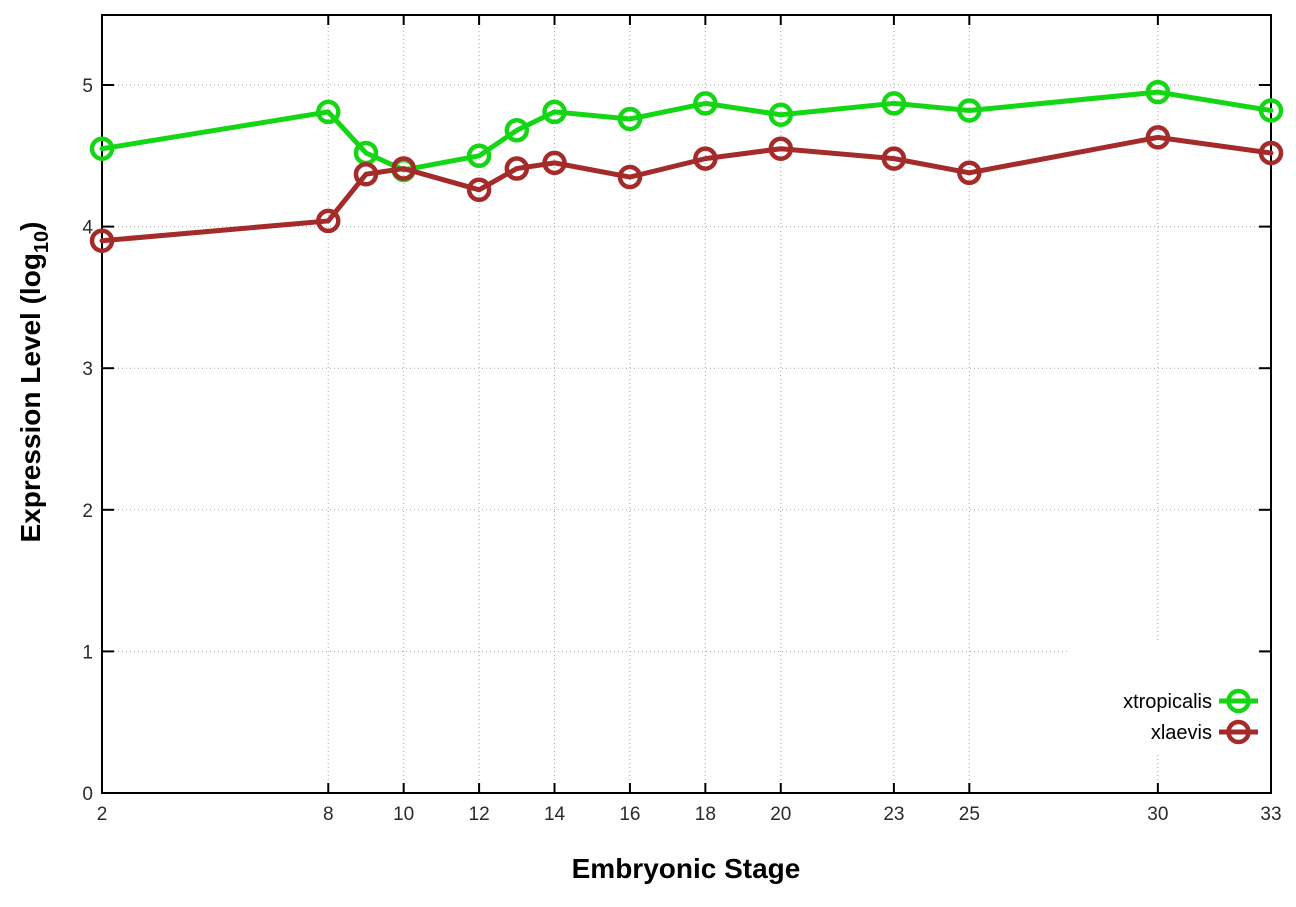 This screenshot has height=907, width=1296. Describe the element at coordinates (1238, 701) in the screenshot. I see `legend-sample-marker-xtropicalis` at that location.